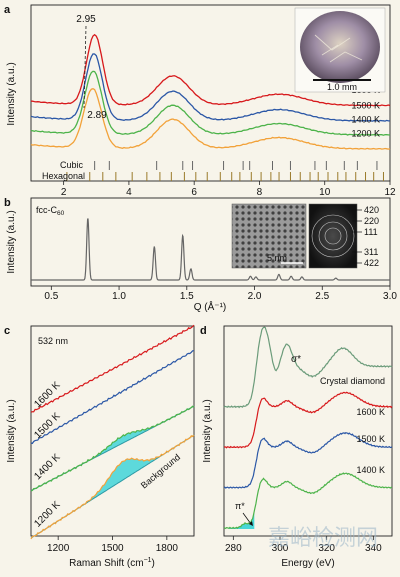 This screenshot has height=577, width=400. What do you see at coordinates (72, 165) in the screenshot?
I see `panel-a-cubic-label: Cubic` at bounding box center [72, 165].